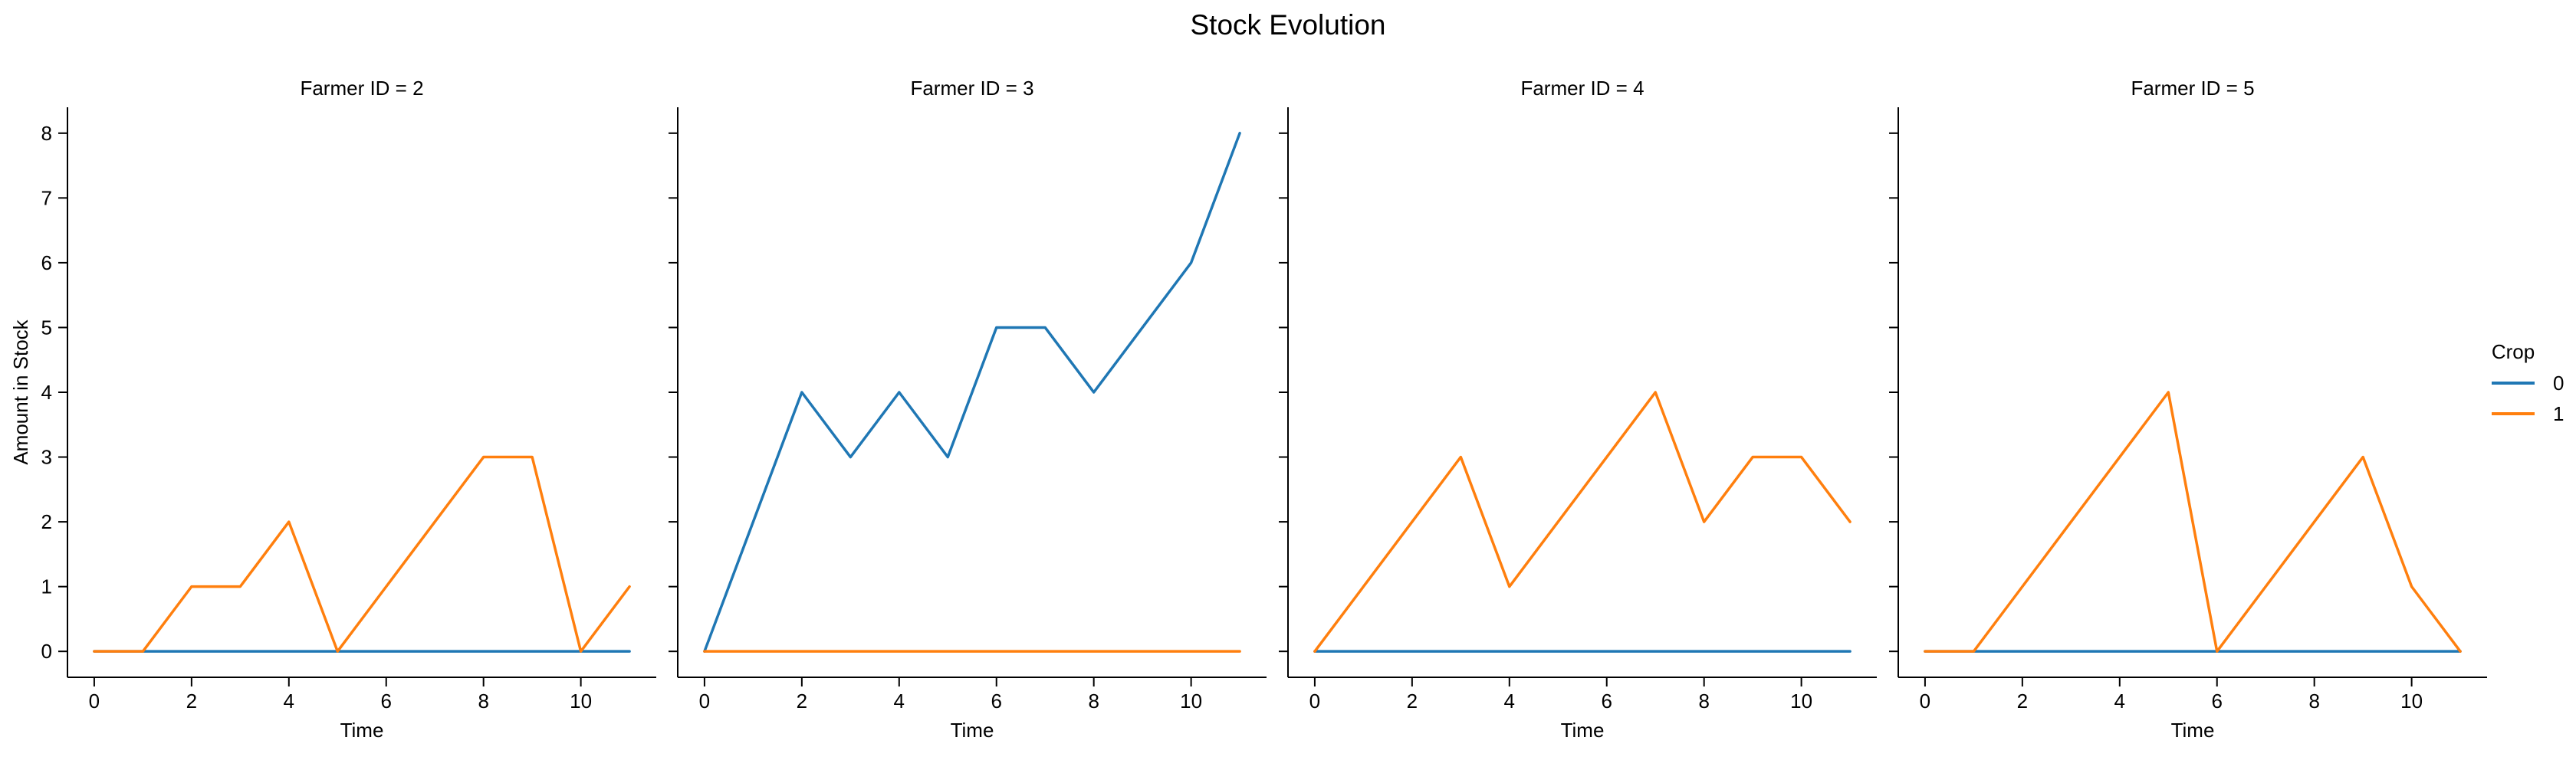 The width and height of the screenshot is (2576, 770). What do you see at coordinates (46, 392) in the screenshot?
I see `y-tick-label: 4` at bounding box center [46, 392].